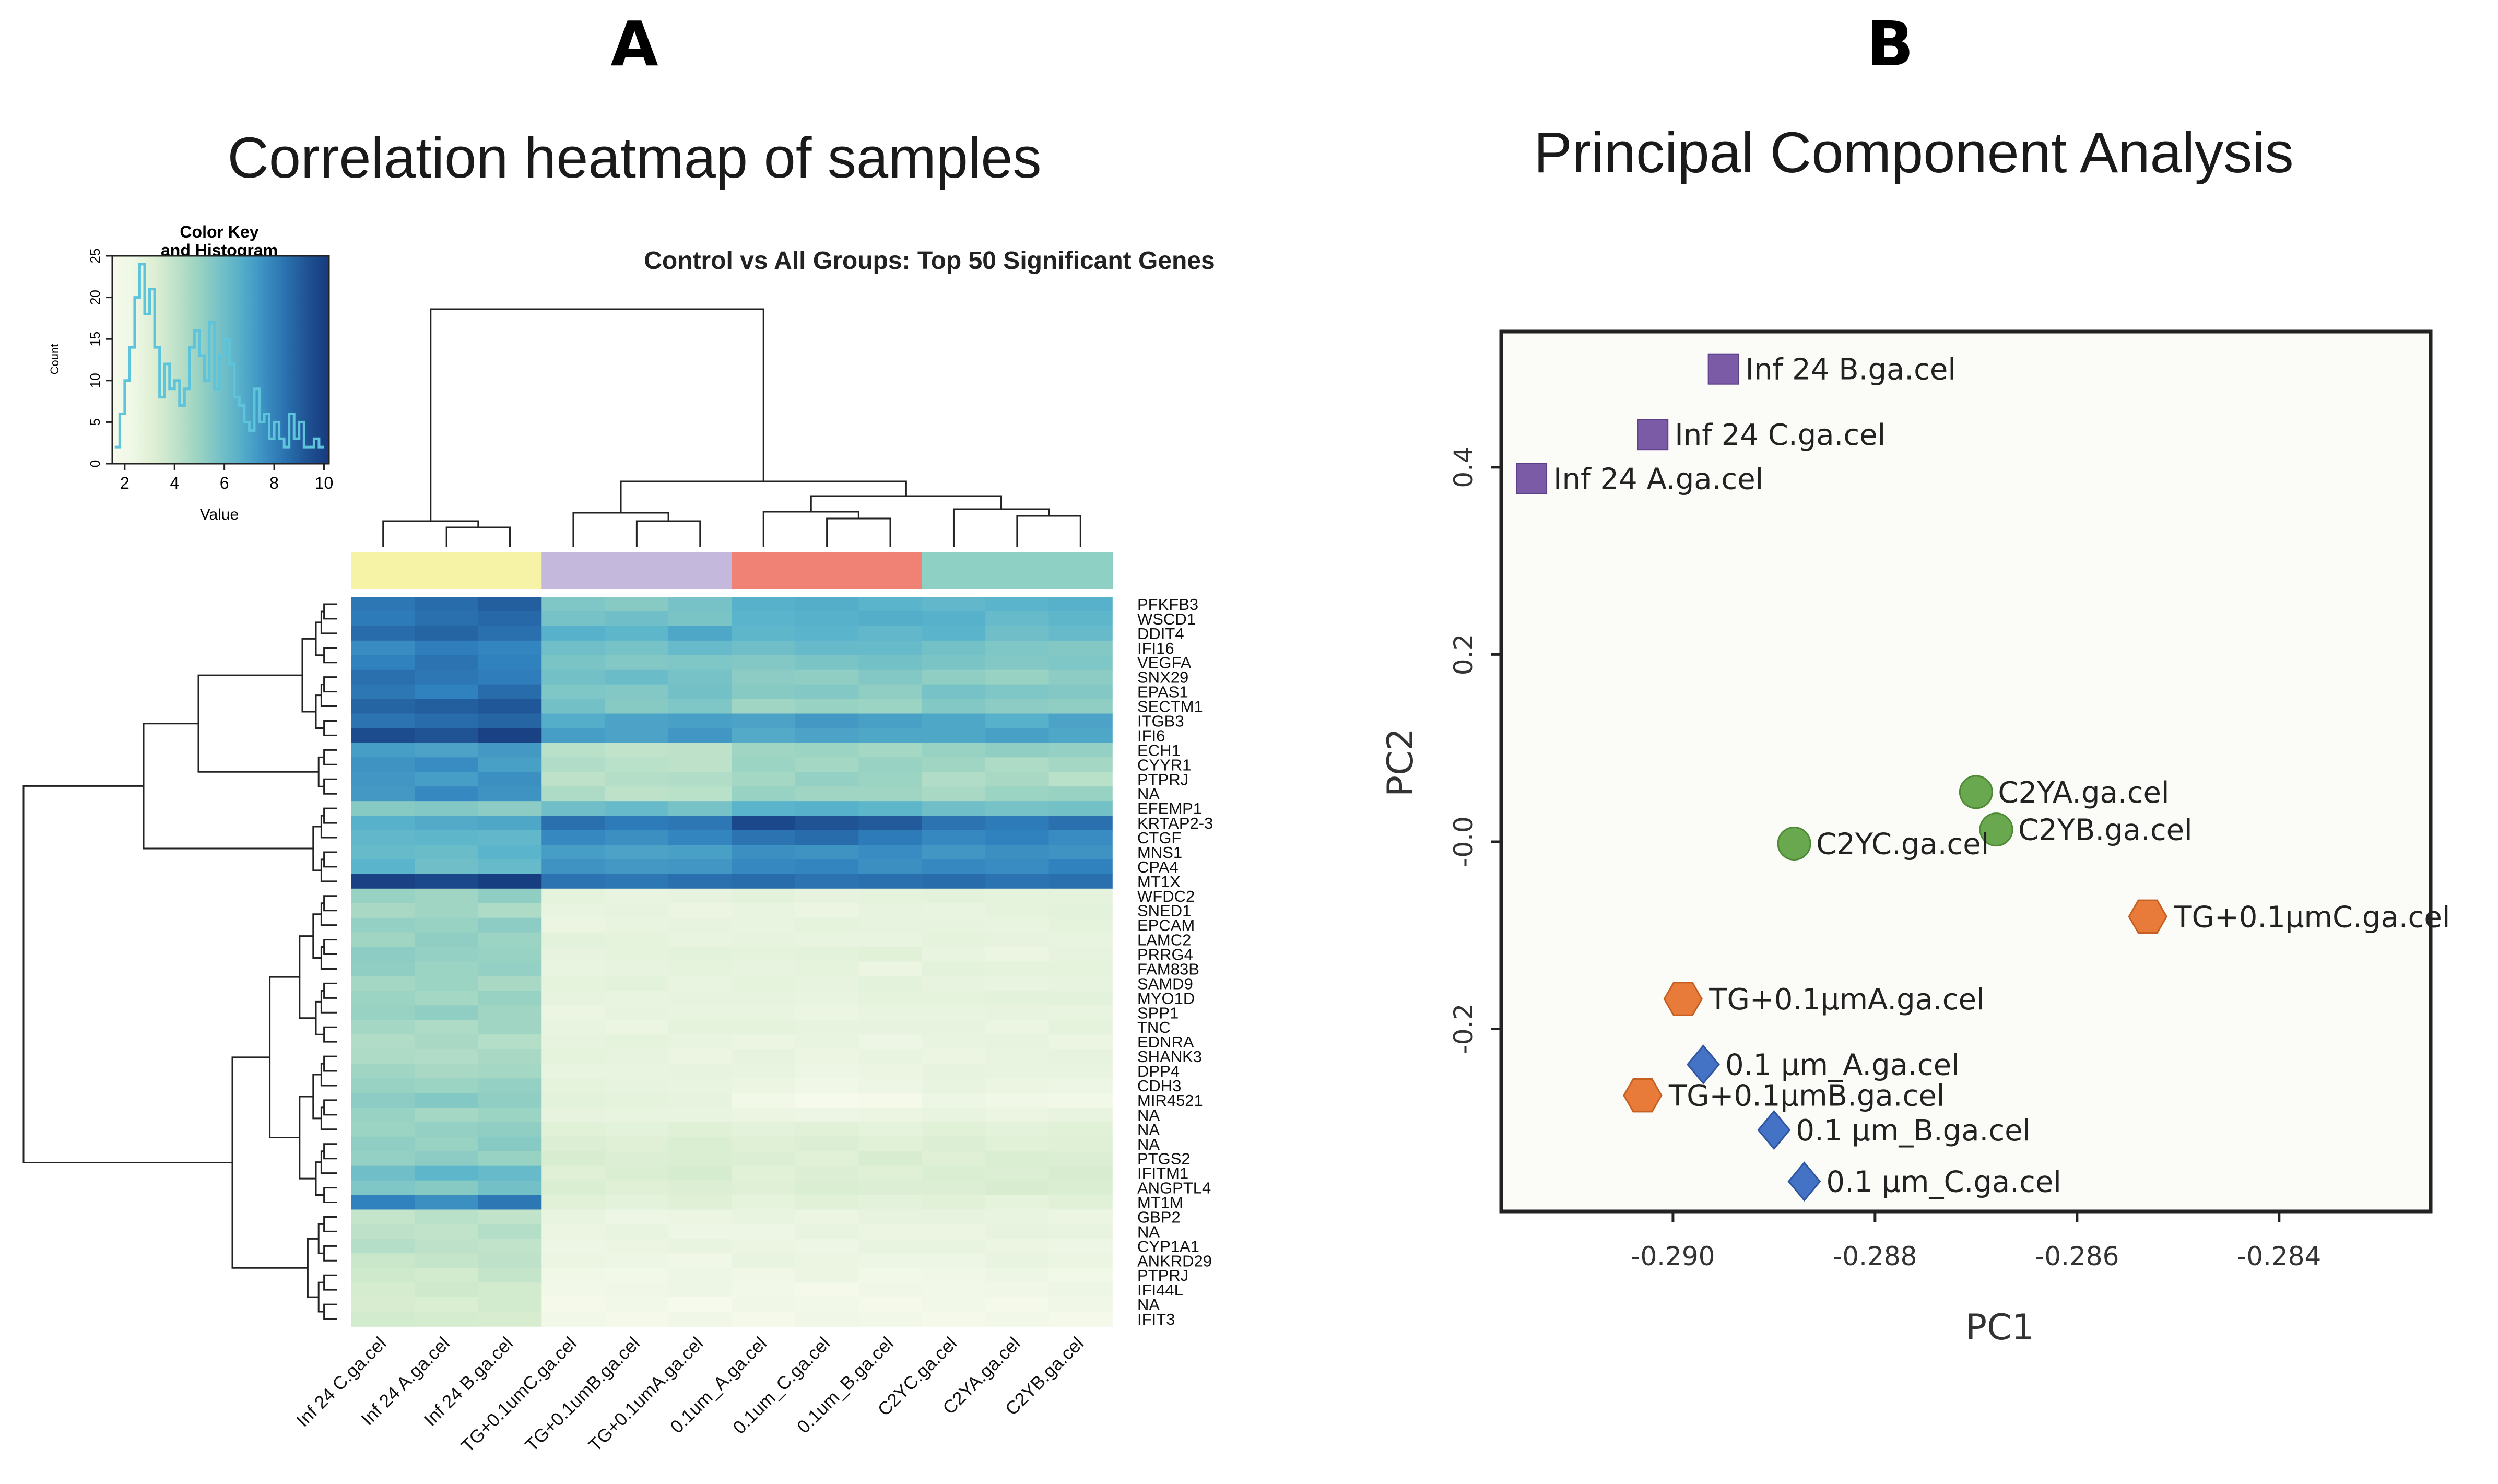 This screenshot has height=1484, width=2498. Describe the element at coordinates (2279, 1256) in the screenshot. I see `pca-x-tick-label: -0.284` at that location.